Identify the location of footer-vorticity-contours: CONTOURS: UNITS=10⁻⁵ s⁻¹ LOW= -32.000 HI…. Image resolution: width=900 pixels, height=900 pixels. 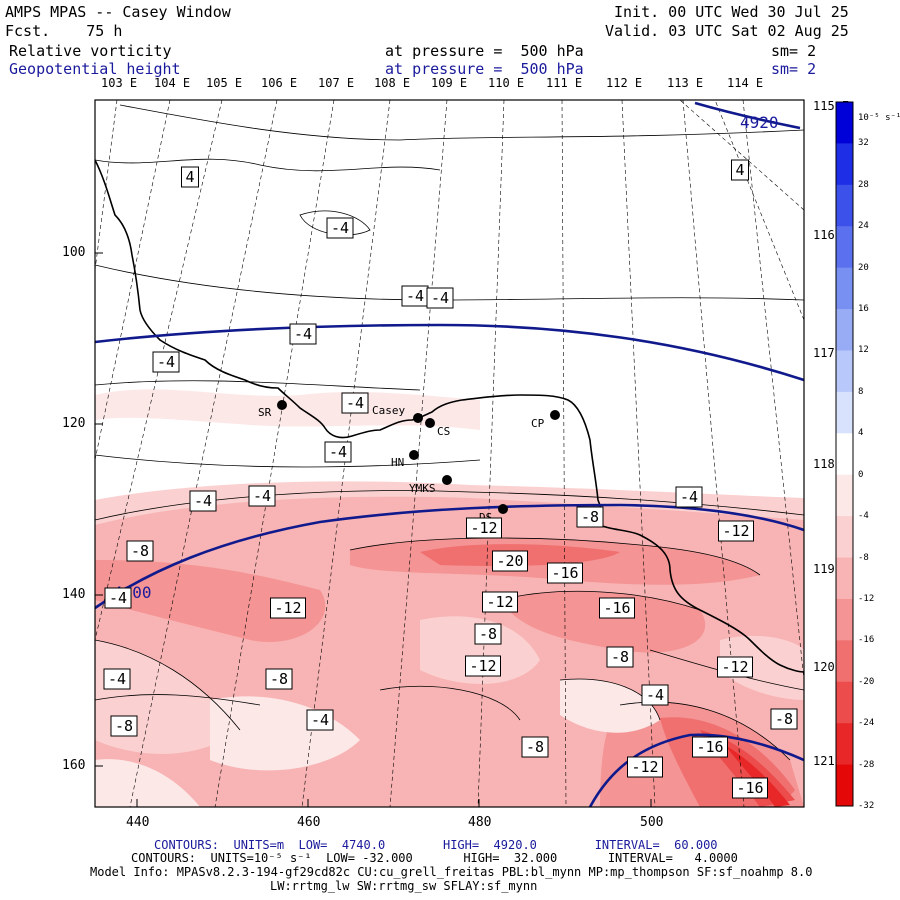
(434, 858).